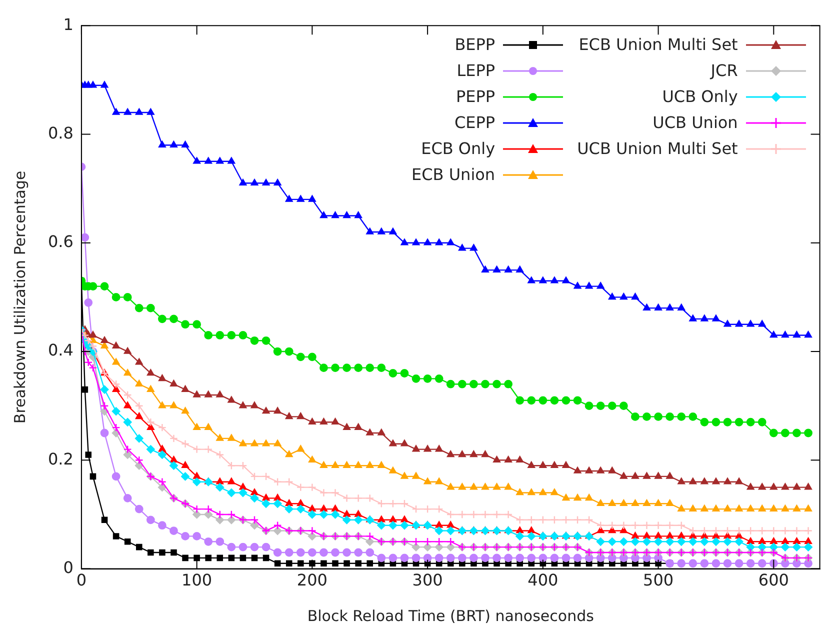  I want to click on legend-label: ECB Union, so click(454, 174).